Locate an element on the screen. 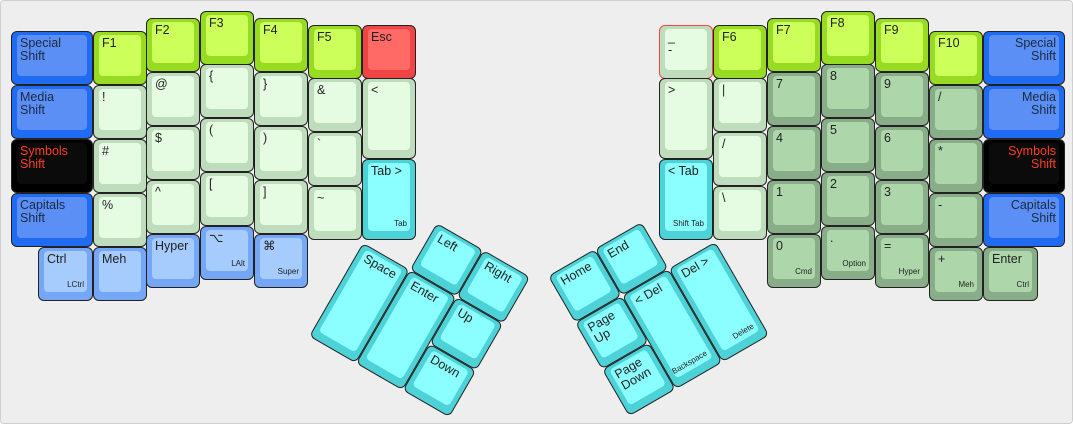 Image resolution: width=1073 pixels, height=424 pixels. key-tab: Tab > Tab is located at coordinates (389, 199).